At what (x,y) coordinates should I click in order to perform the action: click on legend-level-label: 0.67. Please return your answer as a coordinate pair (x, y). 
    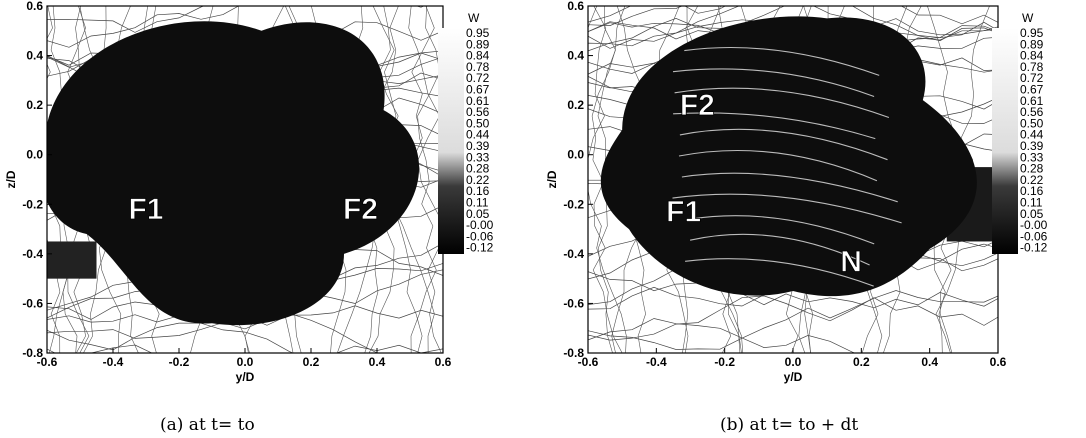
    Looking at the image, I should click on (478, 90).